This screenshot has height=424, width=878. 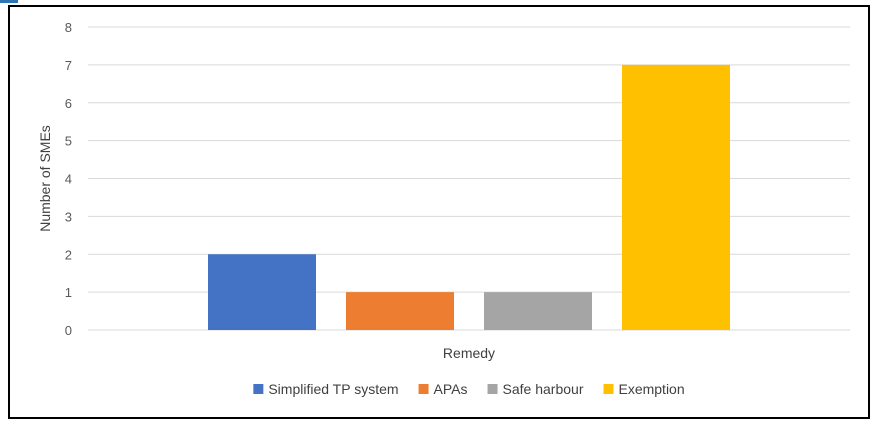 What do you see at coordinates (68, 65) in the screenshot?
I see `y-tick-label-7: 7` at bounding box center [68, 65].